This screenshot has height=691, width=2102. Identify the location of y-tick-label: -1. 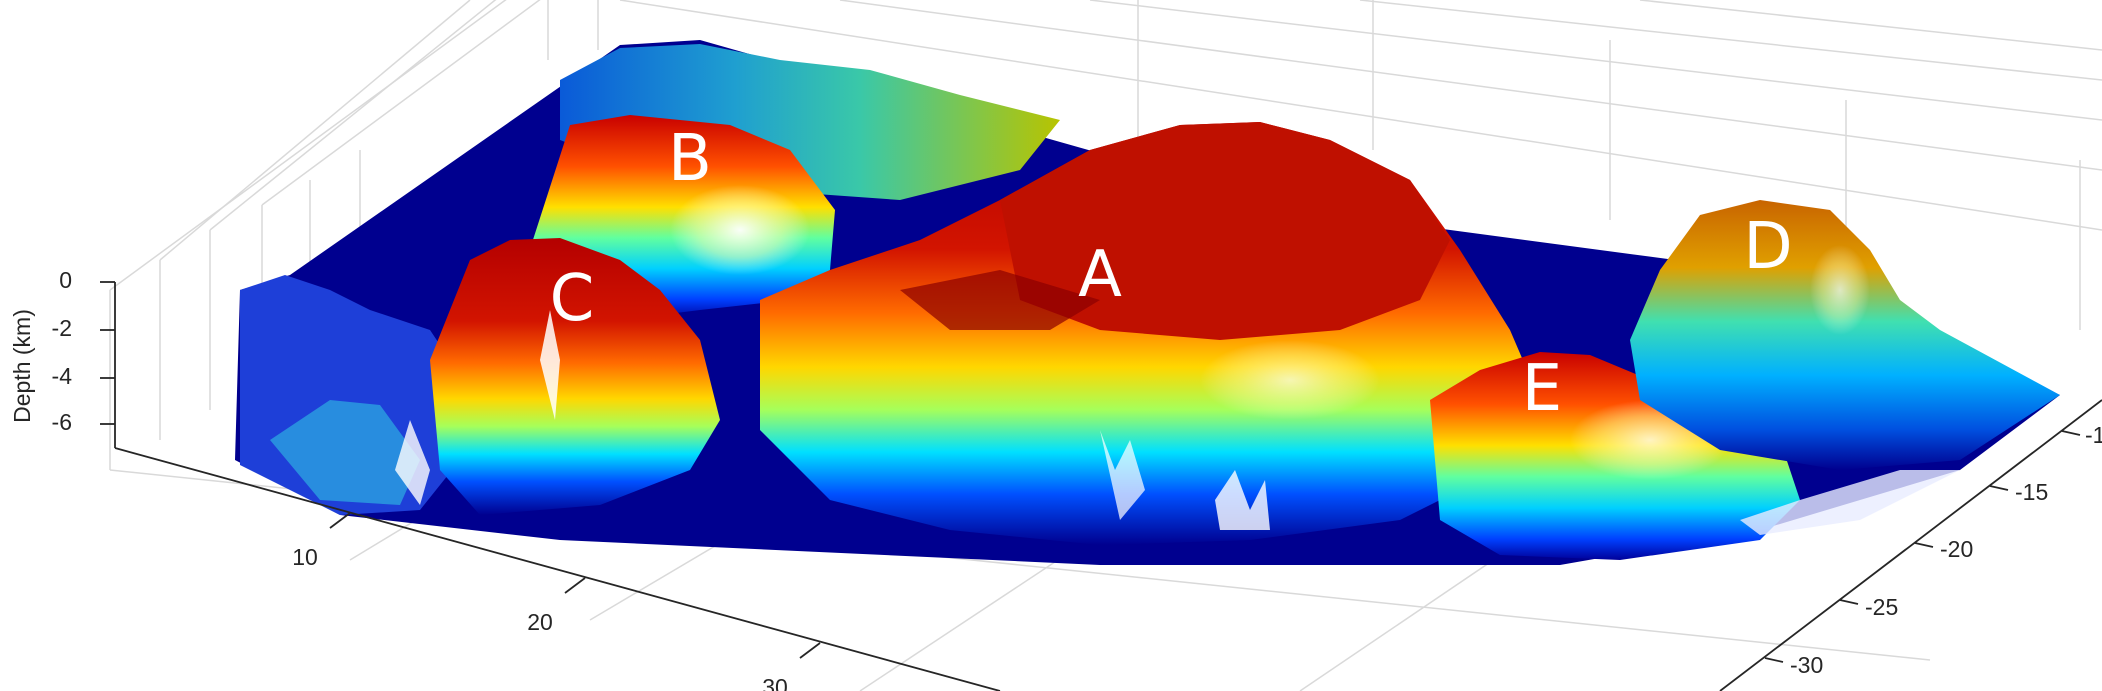
(2093, 435).